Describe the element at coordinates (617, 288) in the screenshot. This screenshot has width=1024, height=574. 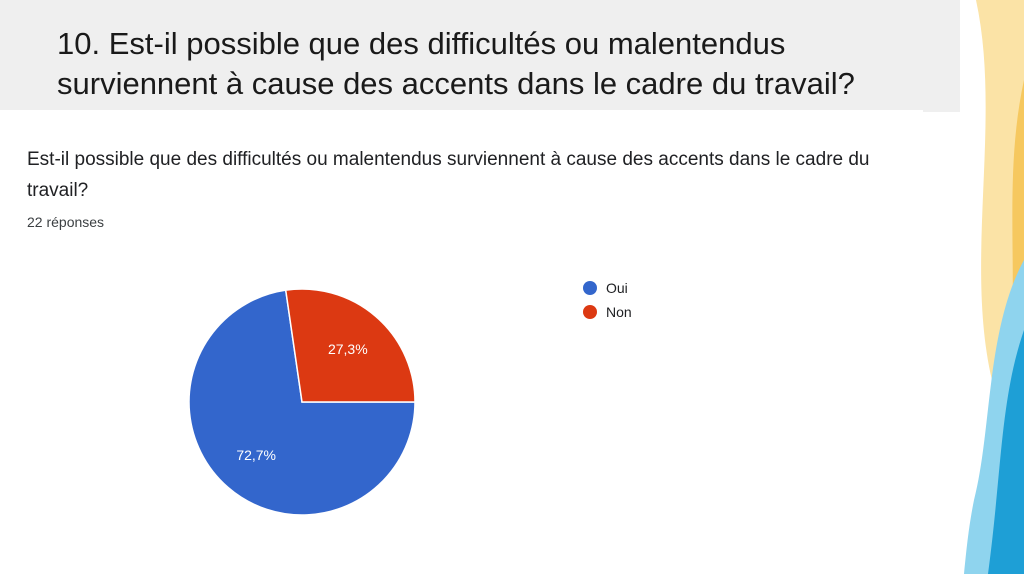
I see `legend-label-oui: Oui` at that location.